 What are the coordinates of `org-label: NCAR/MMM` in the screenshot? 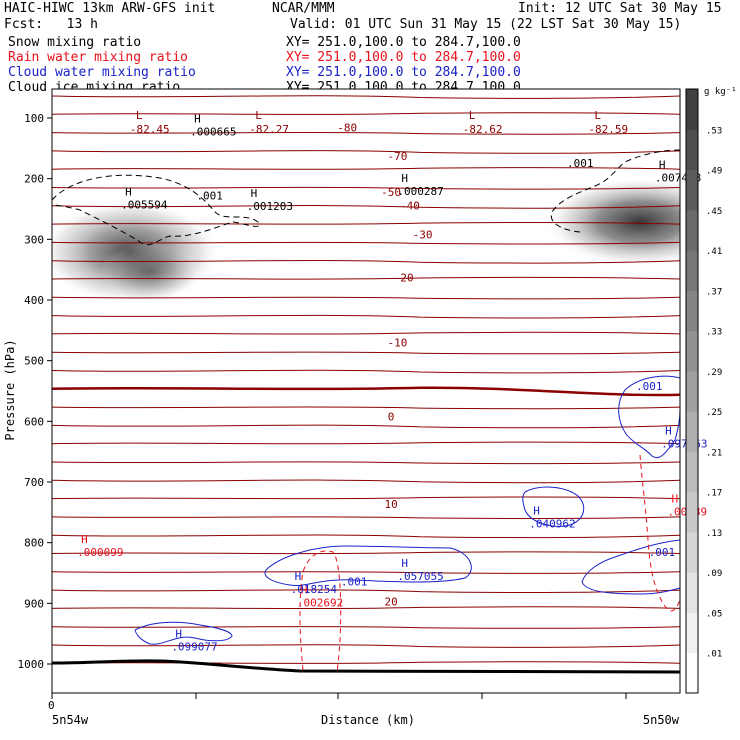 It's located at (303, 8).